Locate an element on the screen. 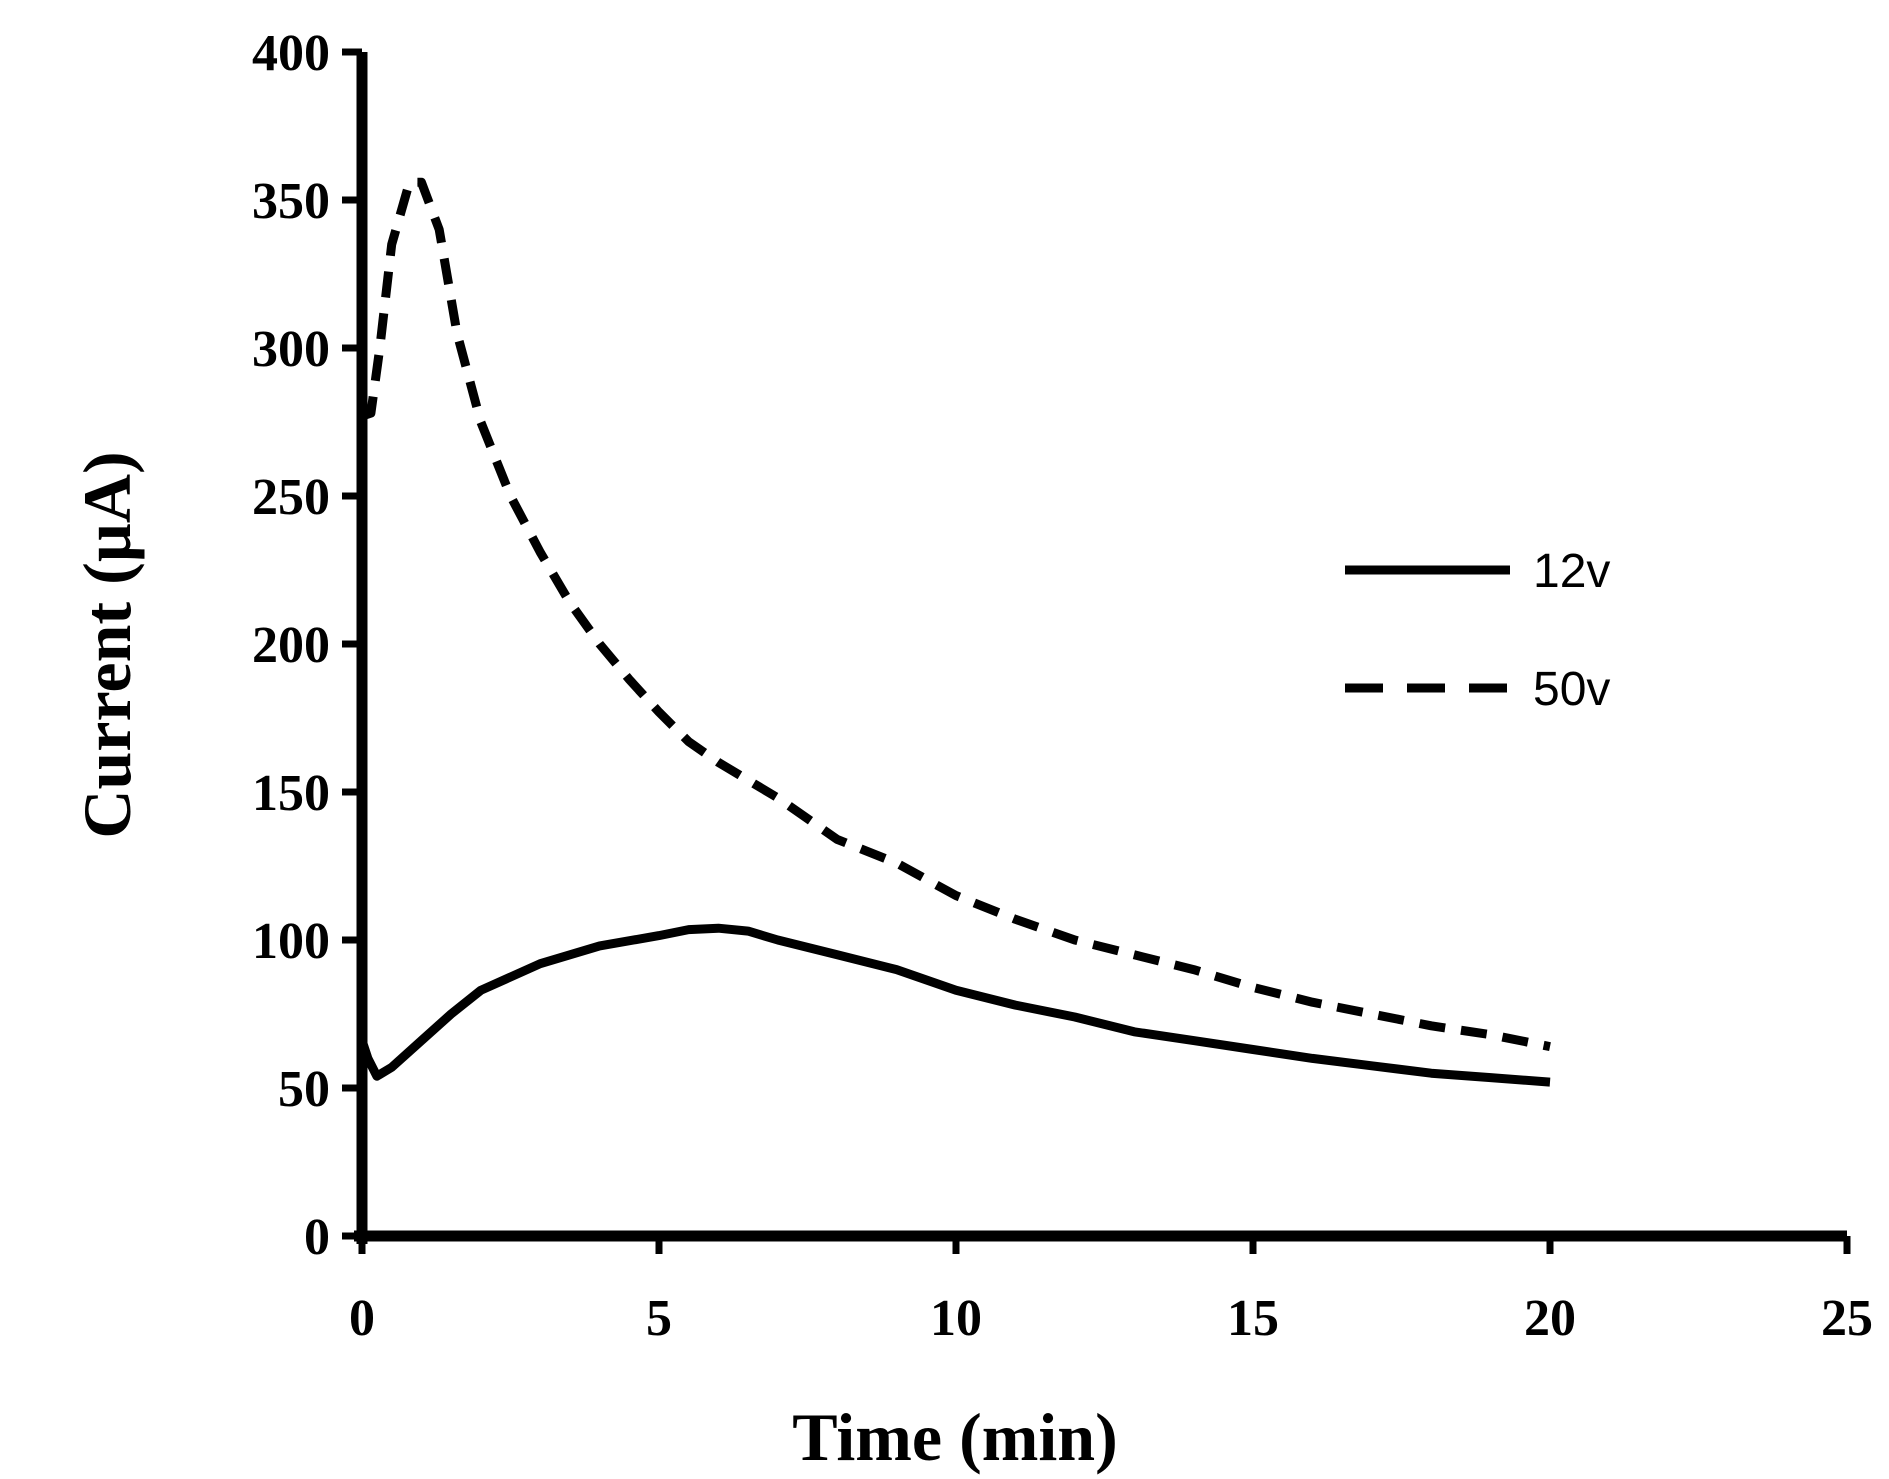 The height and width of the screenshot is (1479, 1889). y-tick-label: 400 is located at coordinates (291, 53).